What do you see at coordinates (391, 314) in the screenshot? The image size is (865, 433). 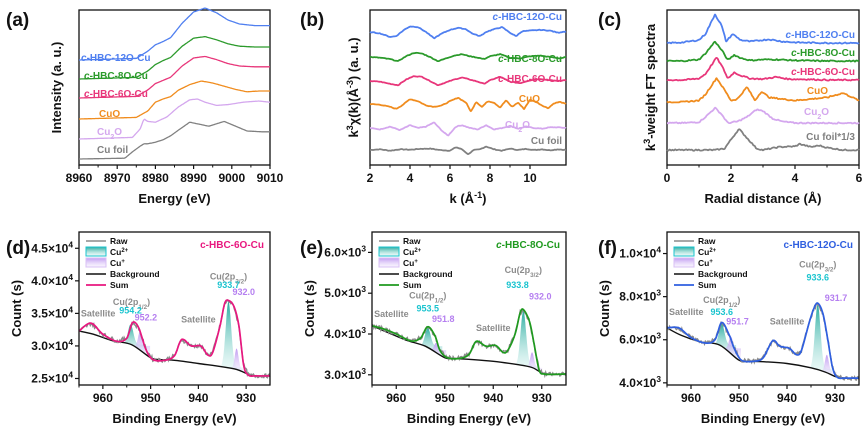 I see `annotation-gray-part: Satellite` at bounding box center [391, 314].